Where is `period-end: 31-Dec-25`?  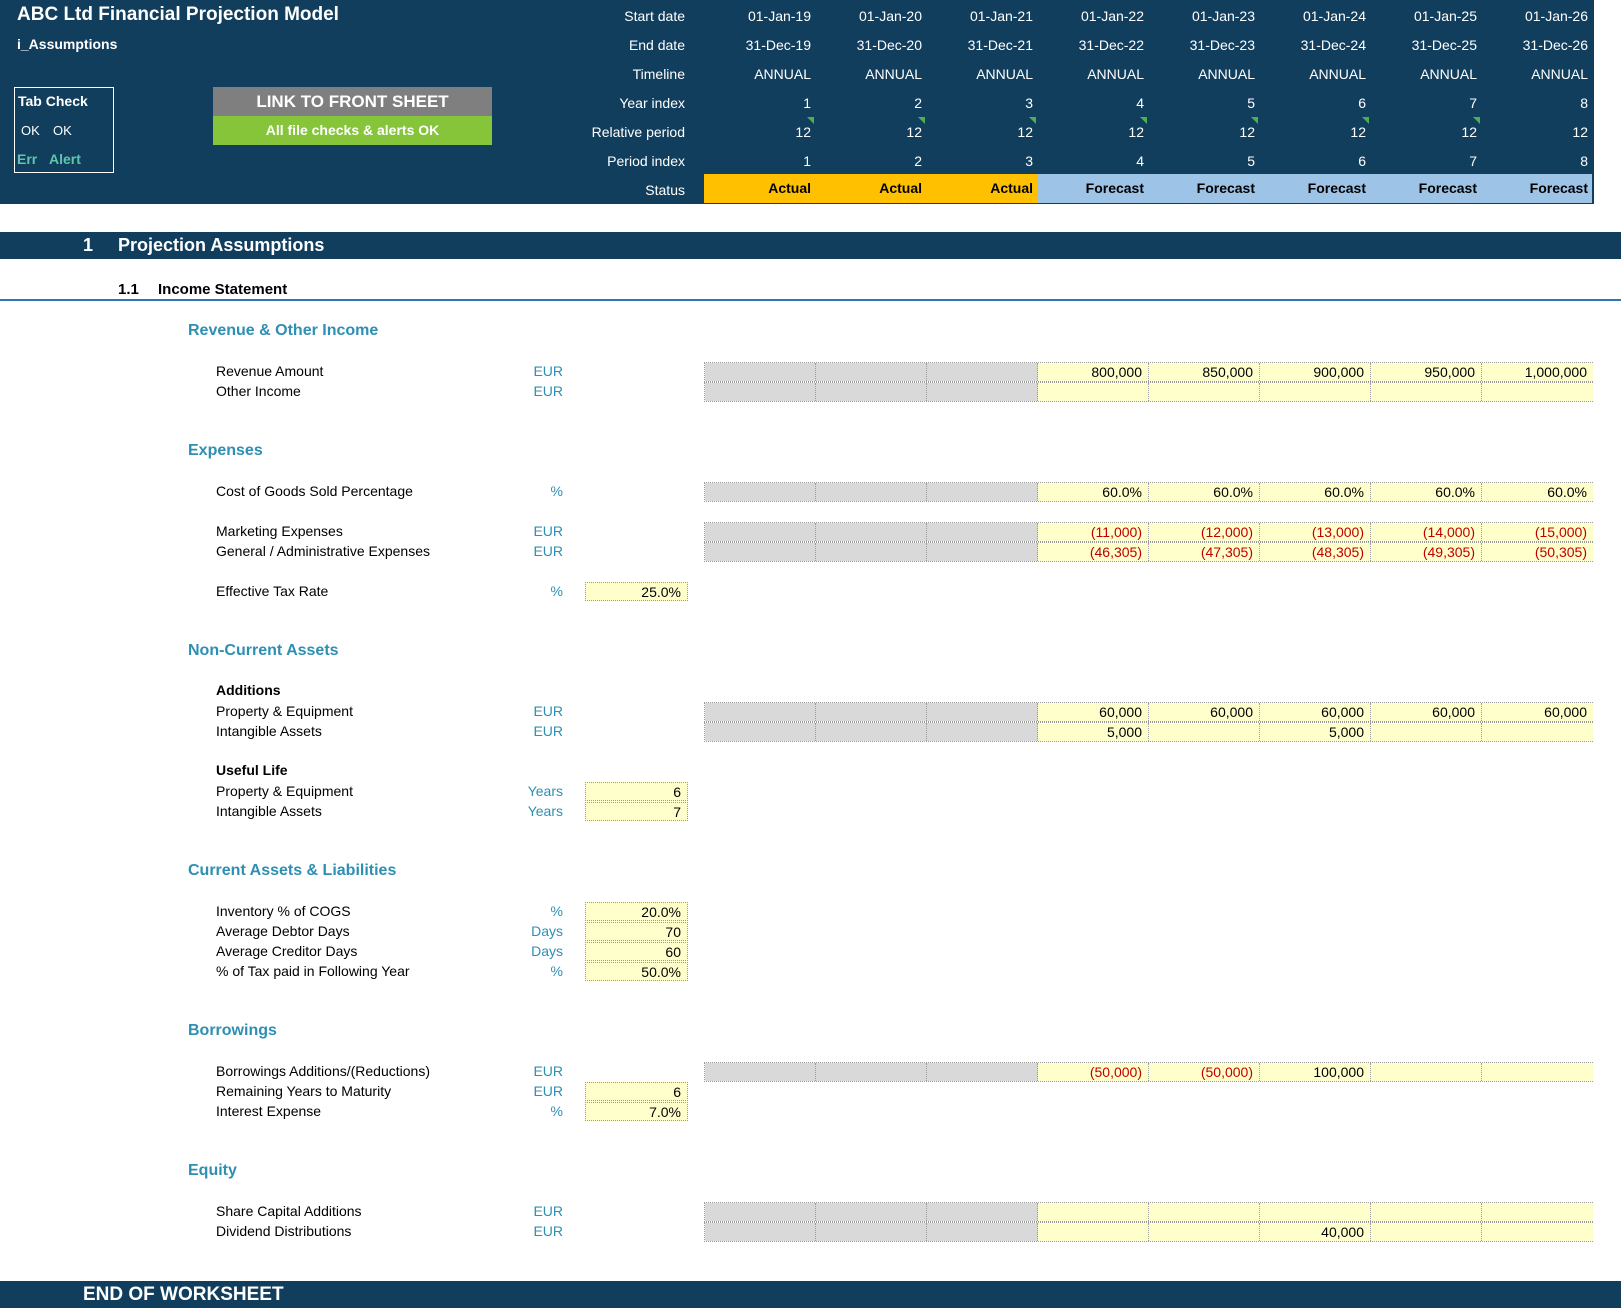 period-end: 31-Dec-25 is located at coordinates (1444, 45).